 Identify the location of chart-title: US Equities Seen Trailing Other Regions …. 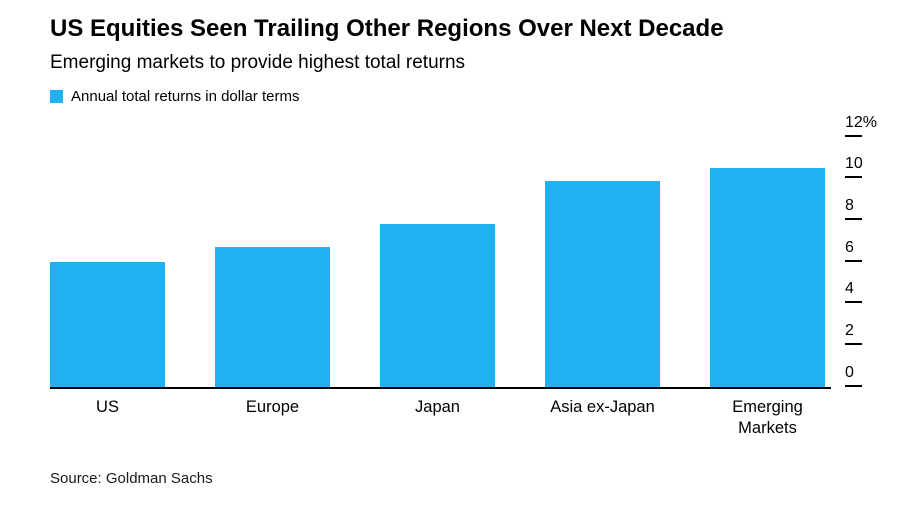
(387, 28).